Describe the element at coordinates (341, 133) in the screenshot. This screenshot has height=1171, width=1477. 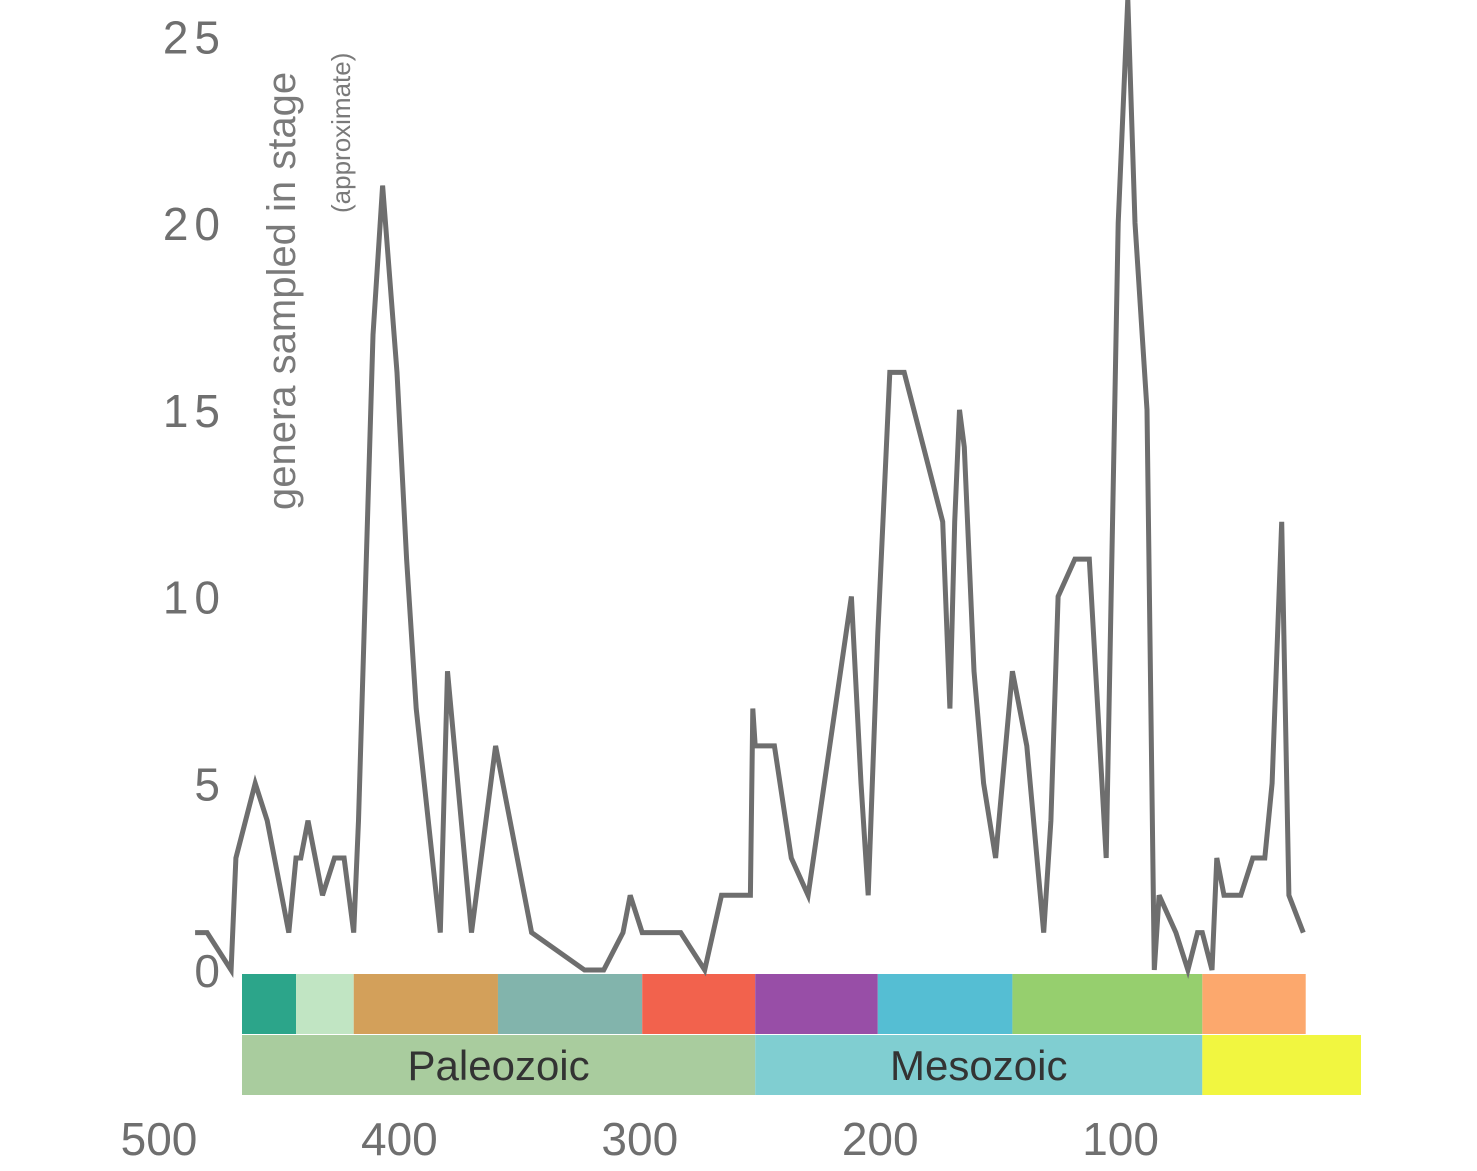
I see `y-axis-label-note: (approximate)` at that location.